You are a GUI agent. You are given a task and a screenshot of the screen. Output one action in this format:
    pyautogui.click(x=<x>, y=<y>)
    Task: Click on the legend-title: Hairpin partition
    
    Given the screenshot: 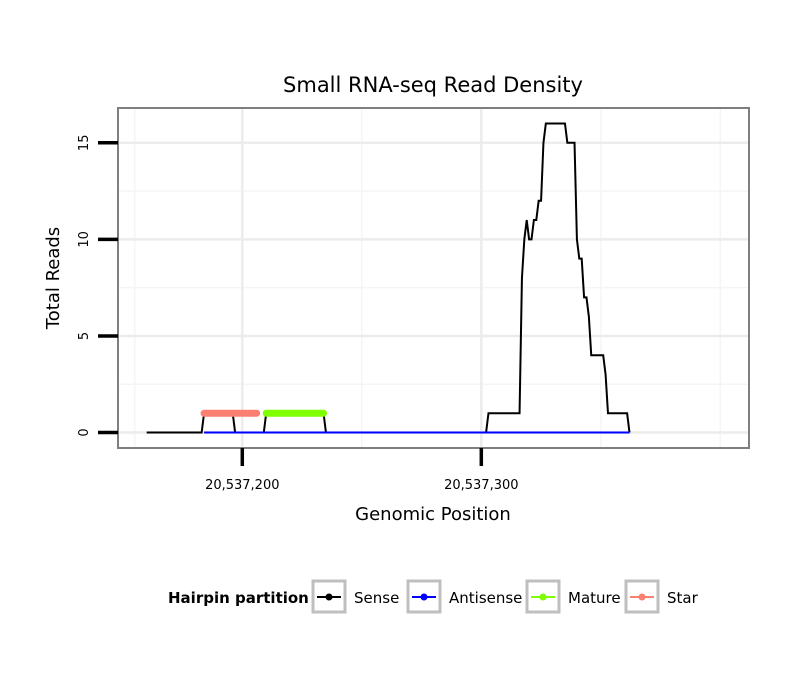 What is the action you would take?
    pyautogui.click(x=238, y=598)
    